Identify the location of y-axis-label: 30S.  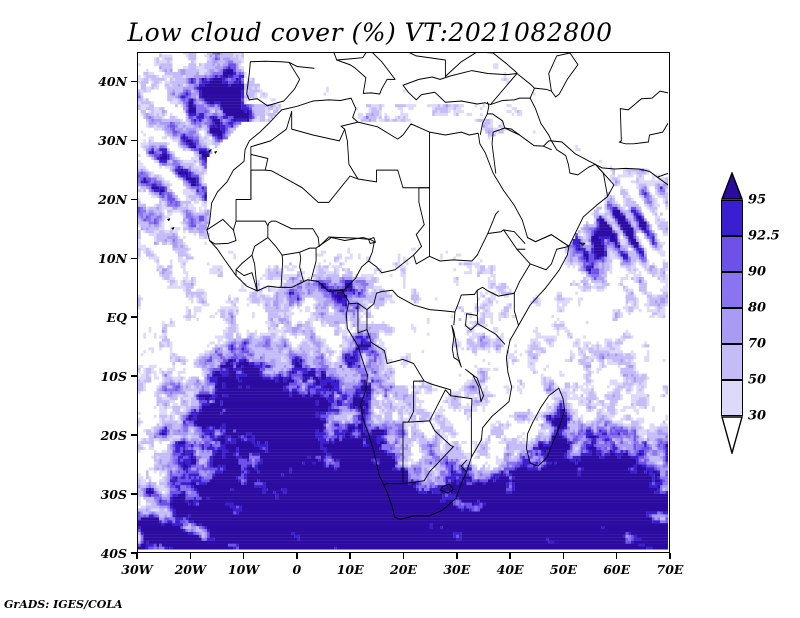
(113, 495).